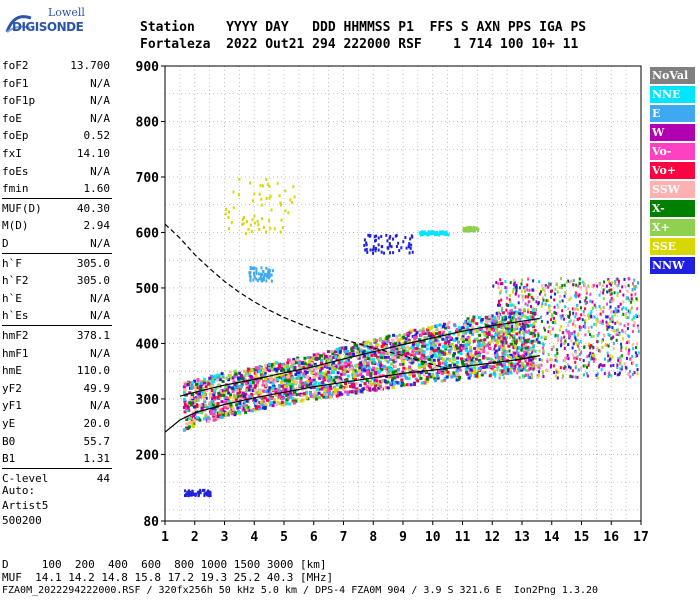 The image size is (700, 600). Describe the element at coordinates (25, 505) in the screenshot. I see `auto-line: Artist5` at that location.